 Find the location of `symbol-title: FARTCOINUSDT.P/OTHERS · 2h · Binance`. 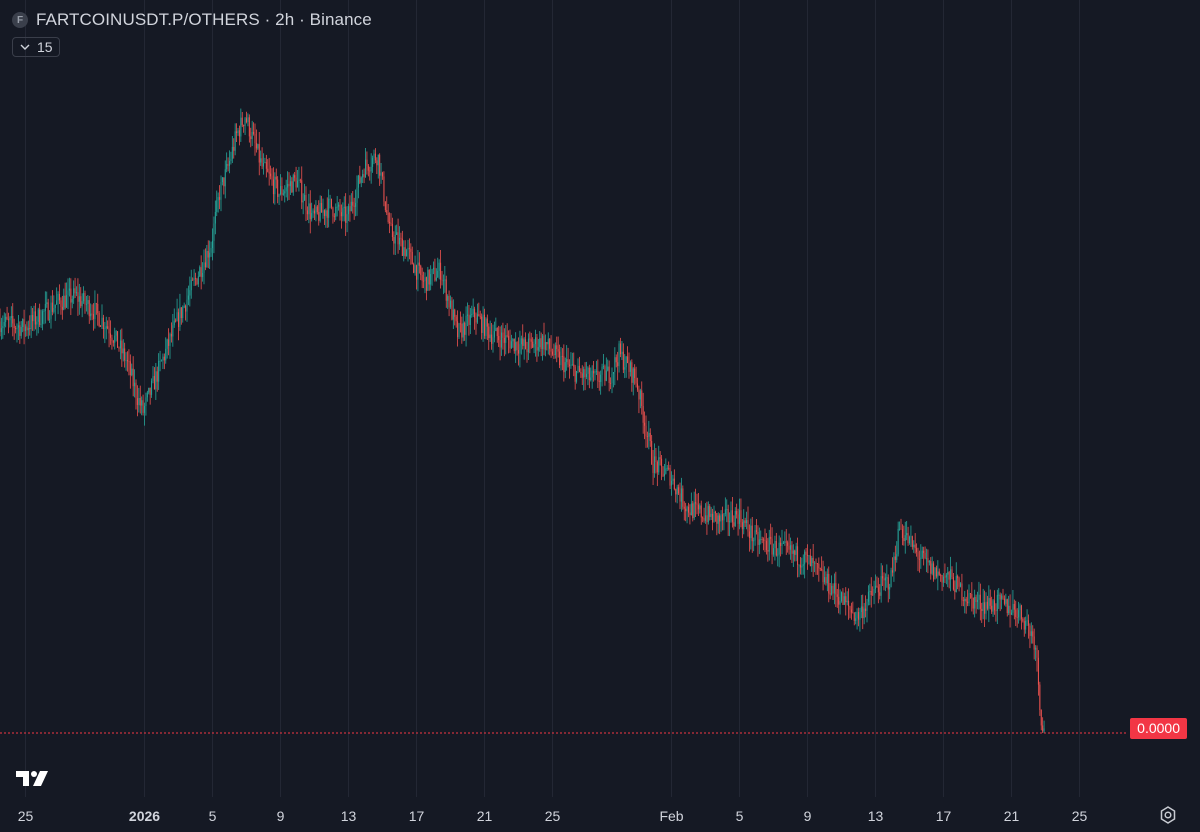

symbol-title: FARTCOINUSDT.P/OTHERS · 2h · Binance is located at coordinates (204, 19).